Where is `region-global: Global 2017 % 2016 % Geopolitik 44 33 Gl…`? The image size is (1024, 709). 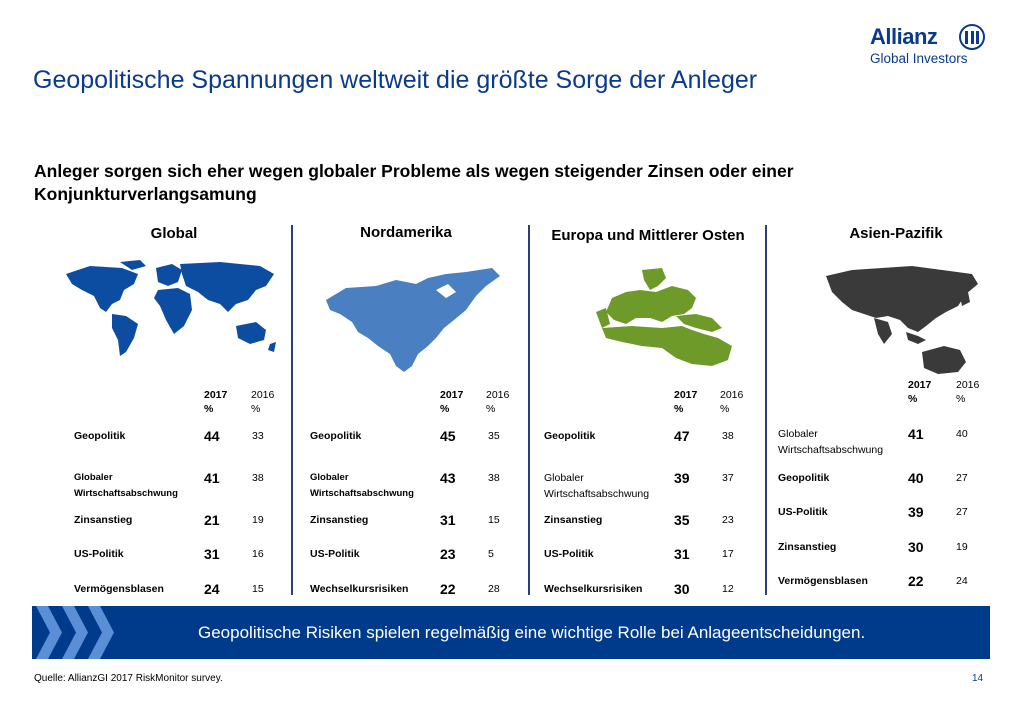
region-global: Global 2017 % 2016 % Geopolitik 44 33 Gl… is located at coordinates (174, 412).